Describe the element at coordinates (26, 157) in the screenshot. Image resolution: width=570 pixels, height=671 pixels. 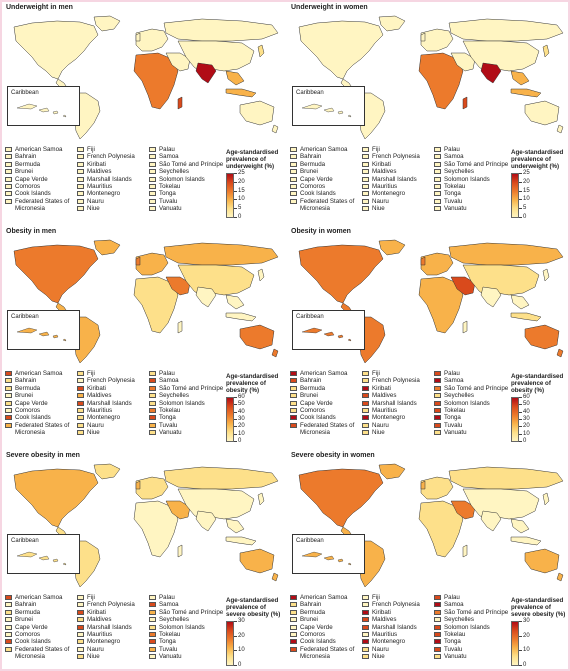
I see `legend-label: Bahrain` at that location.